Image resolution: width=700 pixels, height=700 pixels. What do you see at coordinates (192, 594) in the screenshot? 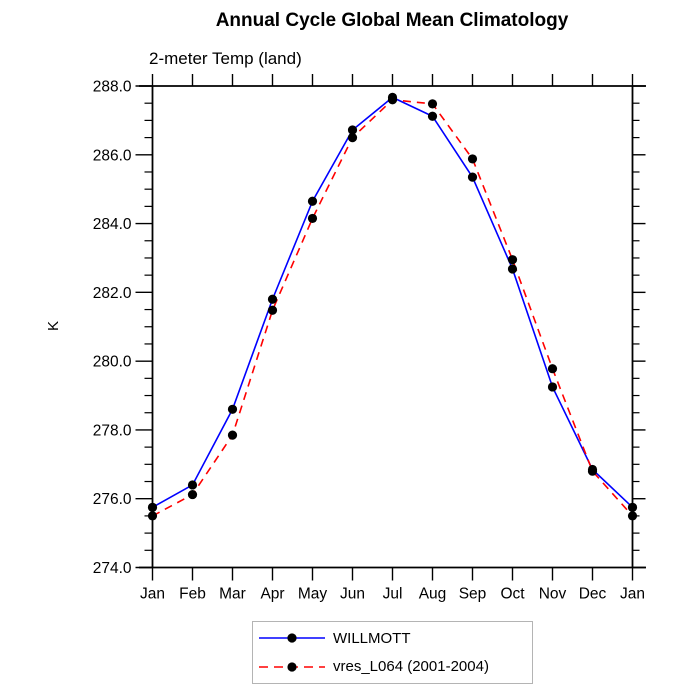
I see `x-tick-label: Feb` at bounding box center [192, 594].